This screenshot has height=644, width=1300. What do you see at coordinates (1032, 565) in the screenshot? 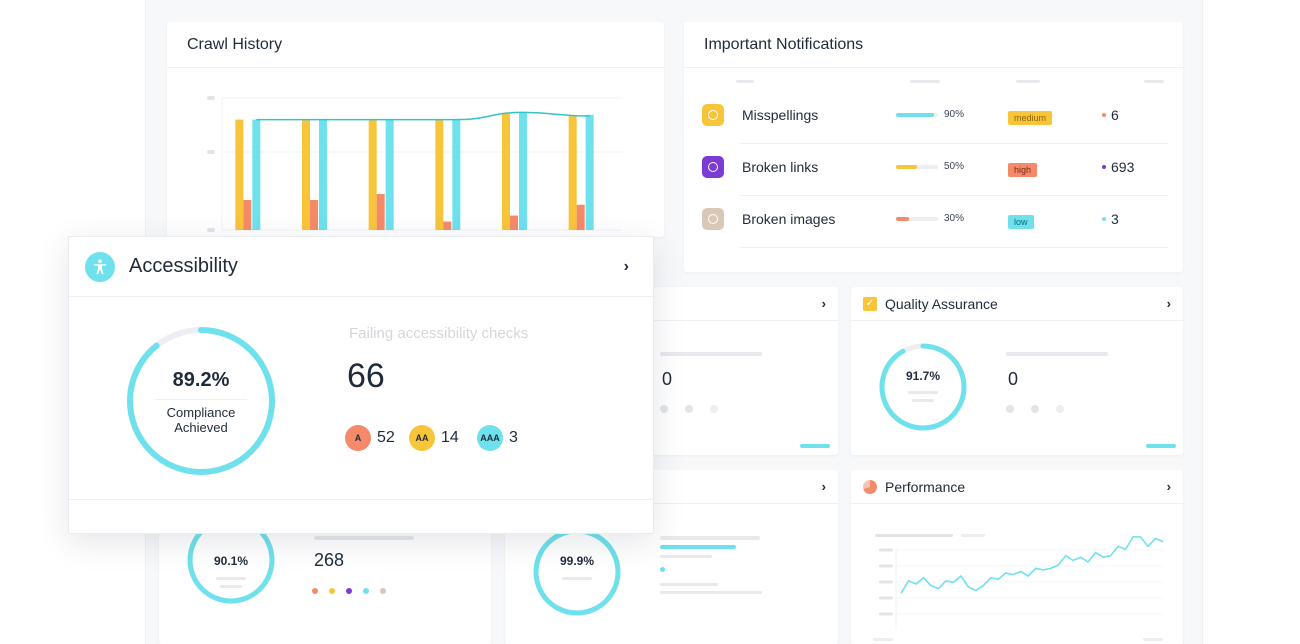
I see `performance-line` at bounding box center [1032, 565].